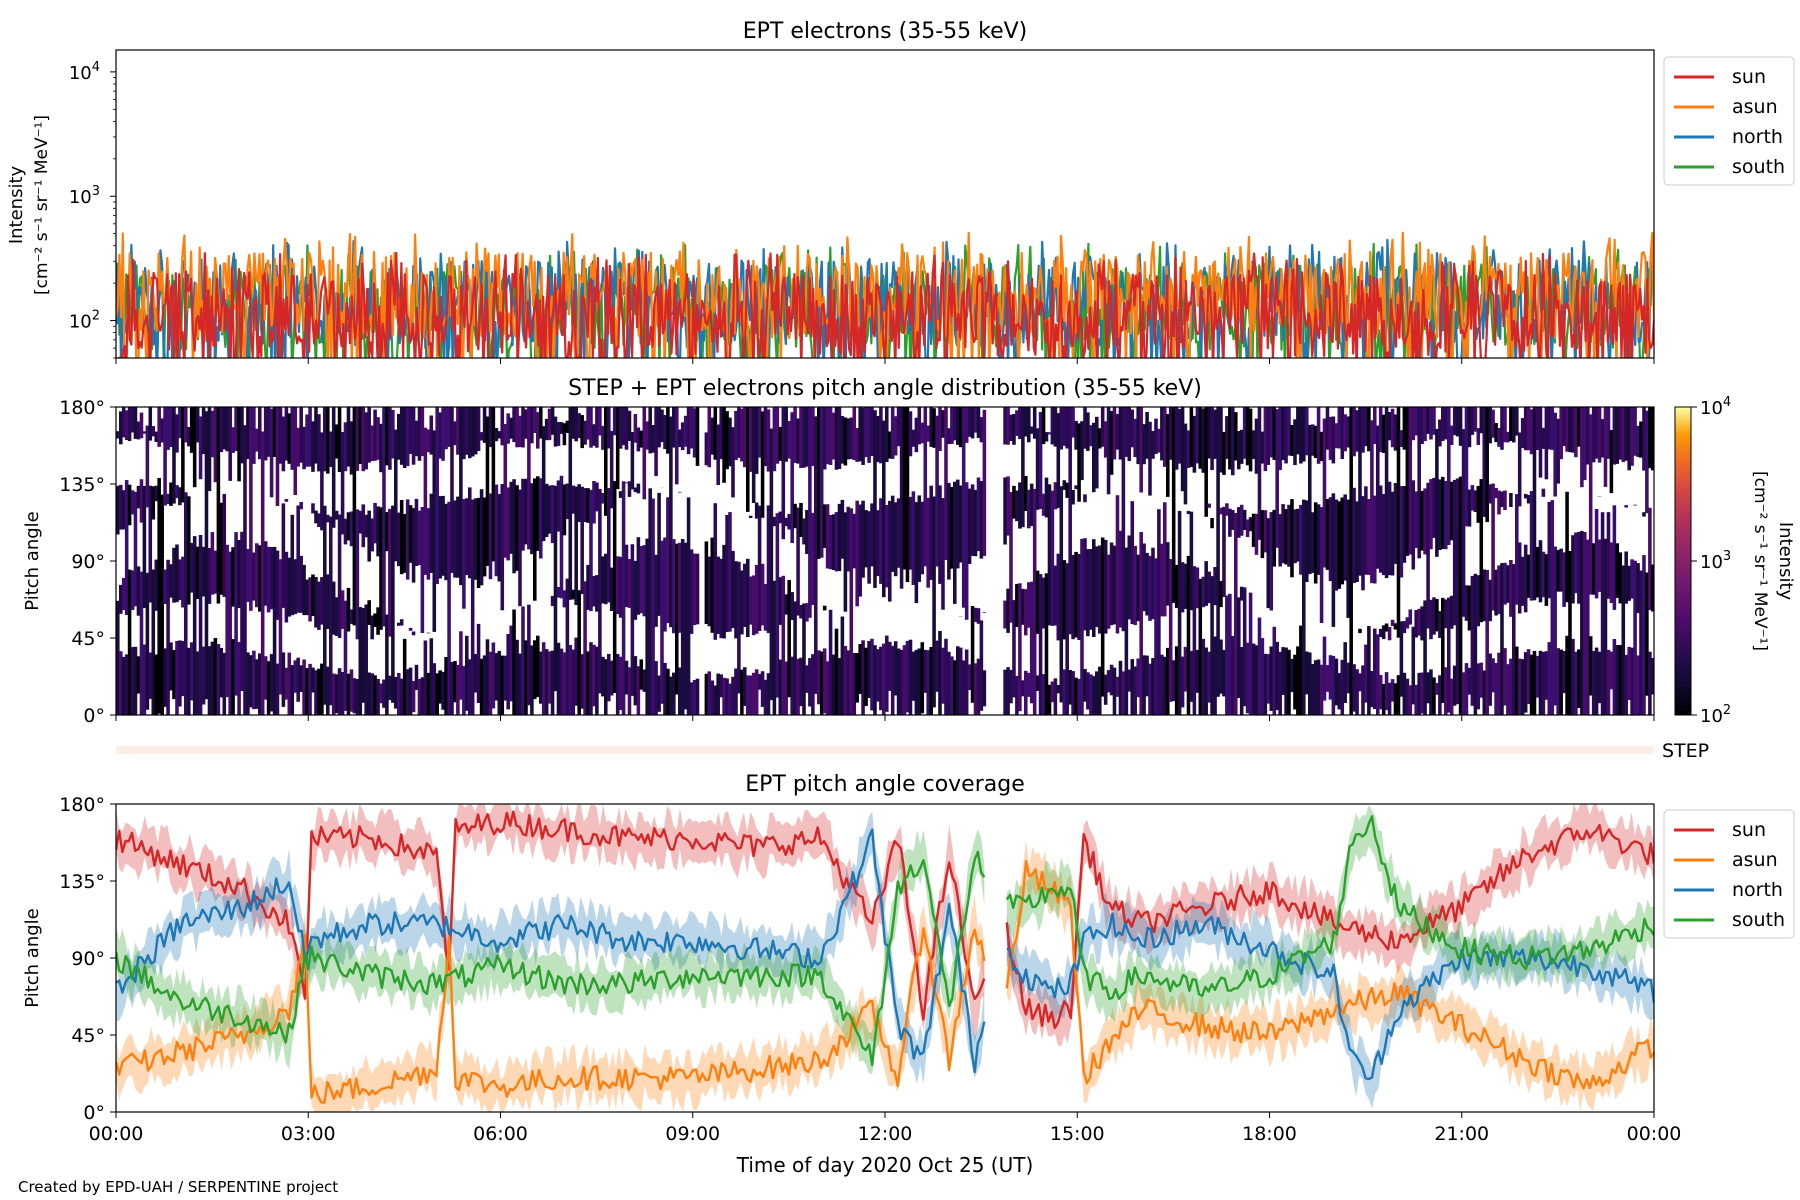 The width and height of the screenshot is (1800, 1200). What do you see at coordinates (885, 304) in the screenshot?
I see `series-line-sun` at bounding box center [885, 304].